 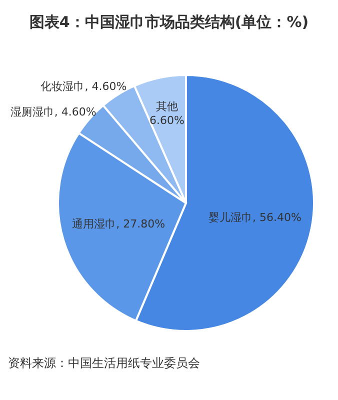 I want to click on slice-label: 化妆湿巾, 4.60%, so click(x=83, y=86).